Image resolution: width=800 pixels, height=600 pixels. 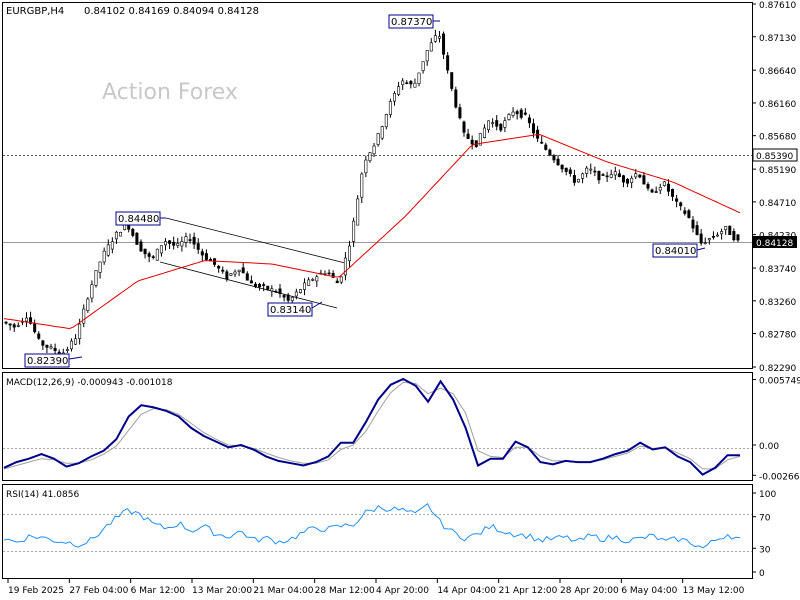 I want to click on annotation-peak-text: 0.87370, so click(x=411, y=22).